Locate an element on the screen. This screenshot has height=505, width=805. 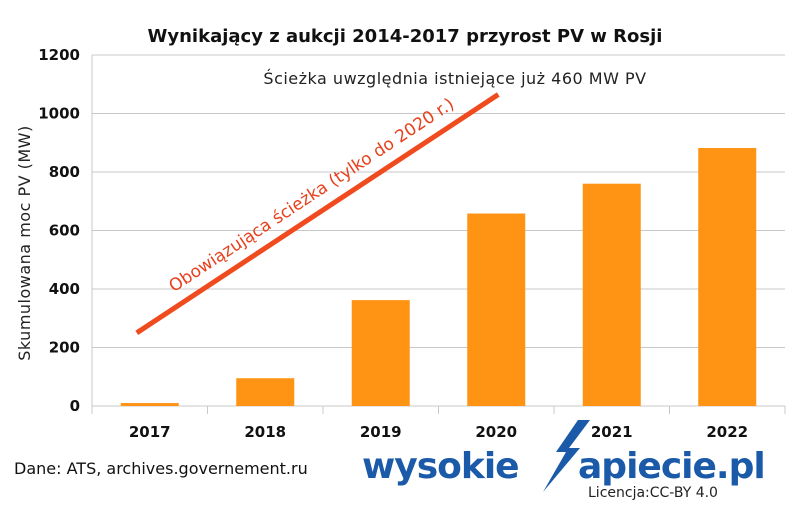
y-tick-label: 1000 is located at coordinates (59, 114).